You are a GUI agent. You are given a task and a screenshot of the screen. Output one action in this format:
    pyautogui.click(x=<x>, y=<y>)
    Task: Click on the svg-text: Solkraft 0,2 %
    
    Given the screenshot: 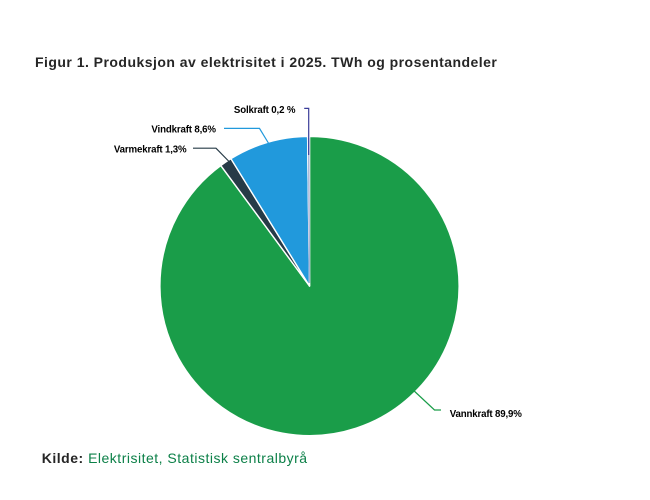 What is the action you would take?
    pyautogui.click(x=265, y=110)
    